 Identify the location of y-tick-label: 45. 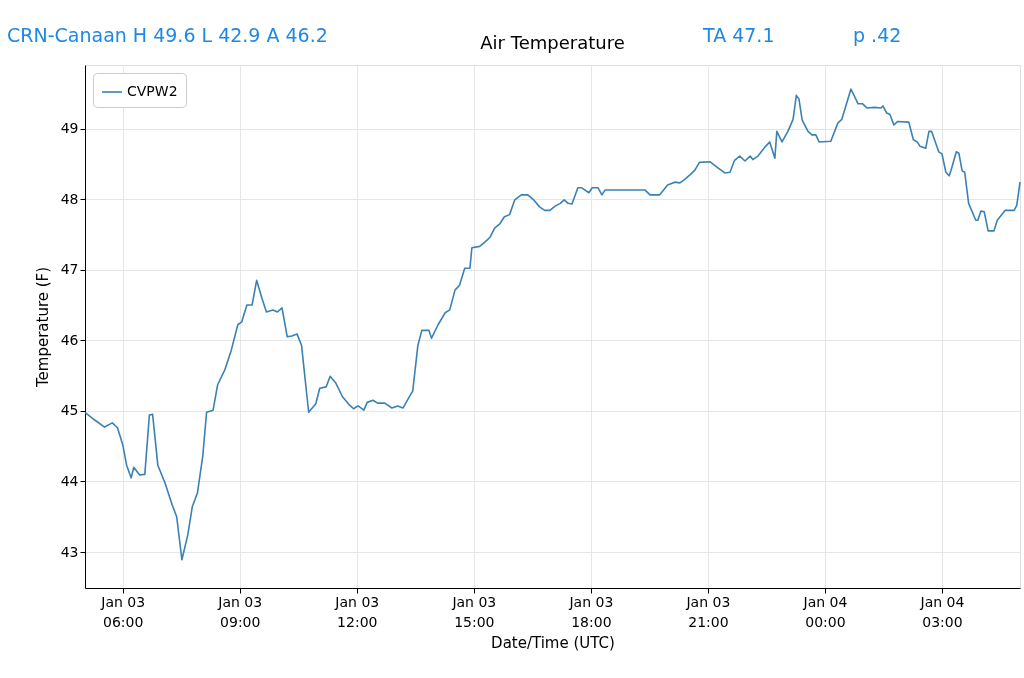
(69, 410).